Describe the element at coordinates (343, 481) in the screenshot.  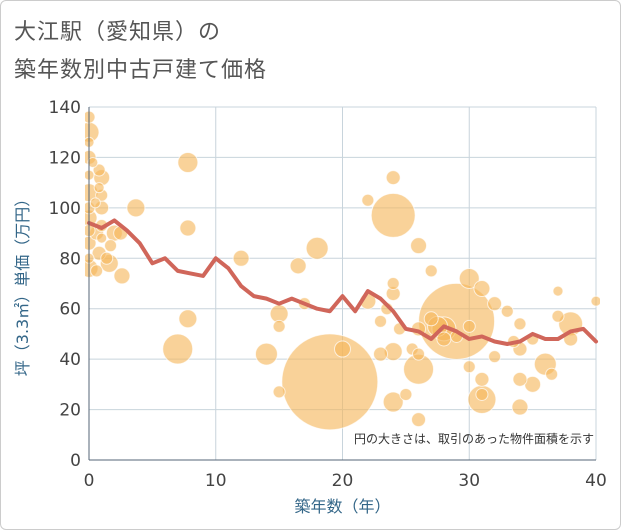
I see `x-tick-label: 20` at that location.